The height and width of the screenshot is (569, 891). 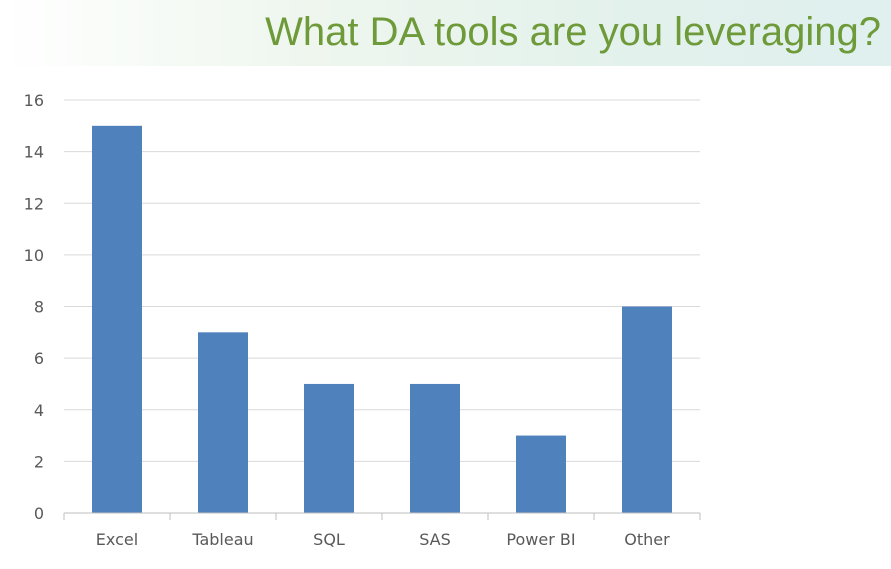 I want to click on x-category-label: Tableau, so click(x=222, y=539).